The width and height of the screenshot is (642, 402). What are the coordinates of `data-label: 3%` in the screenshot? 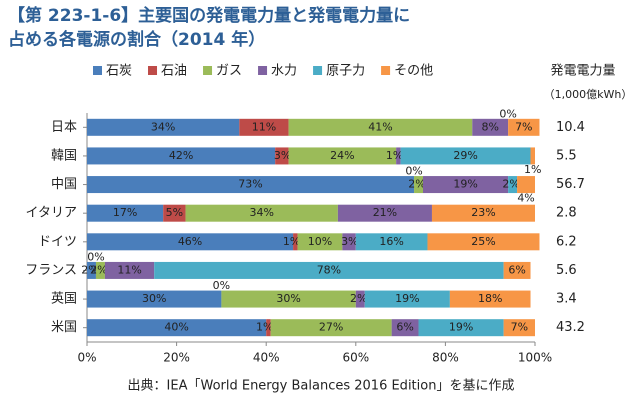 It's located at (349, 241).